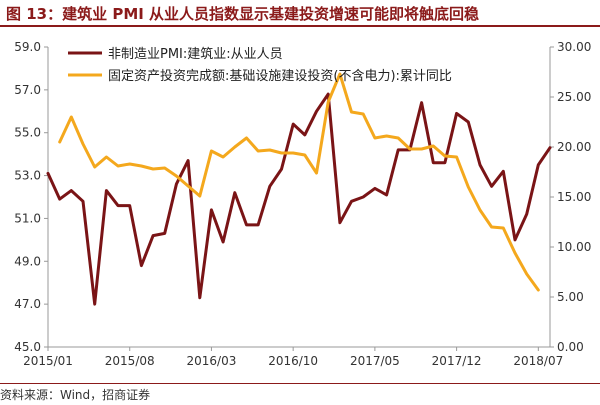  What do you see at coordinates (570, 297) in the screenshot?
I see `y-right-tick-label: 5.00` at bounding box center [570, 297].